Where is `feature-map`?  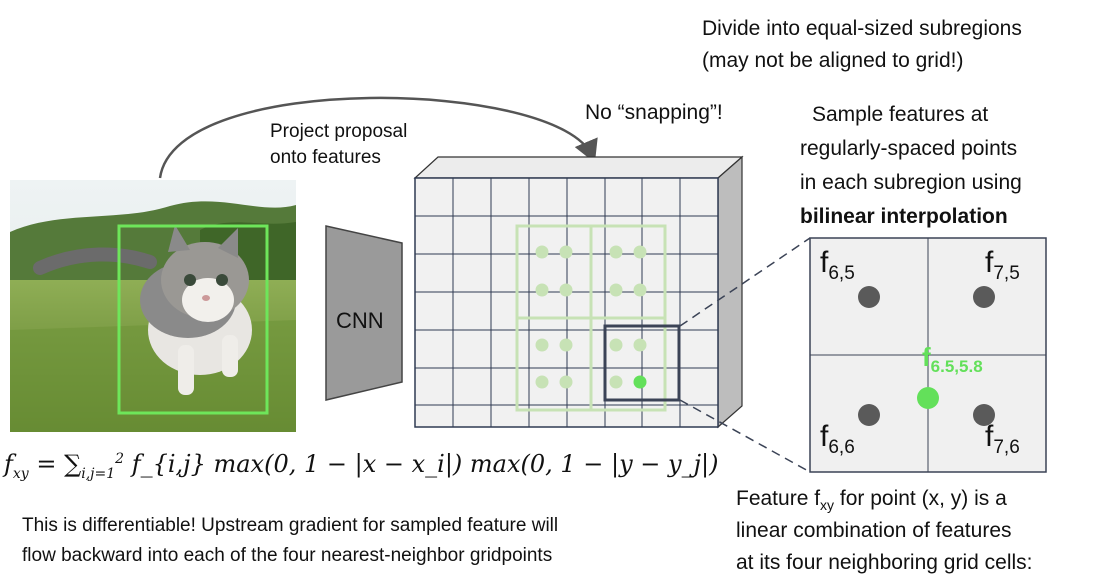
feature-map is located at coordinates (578, 292).